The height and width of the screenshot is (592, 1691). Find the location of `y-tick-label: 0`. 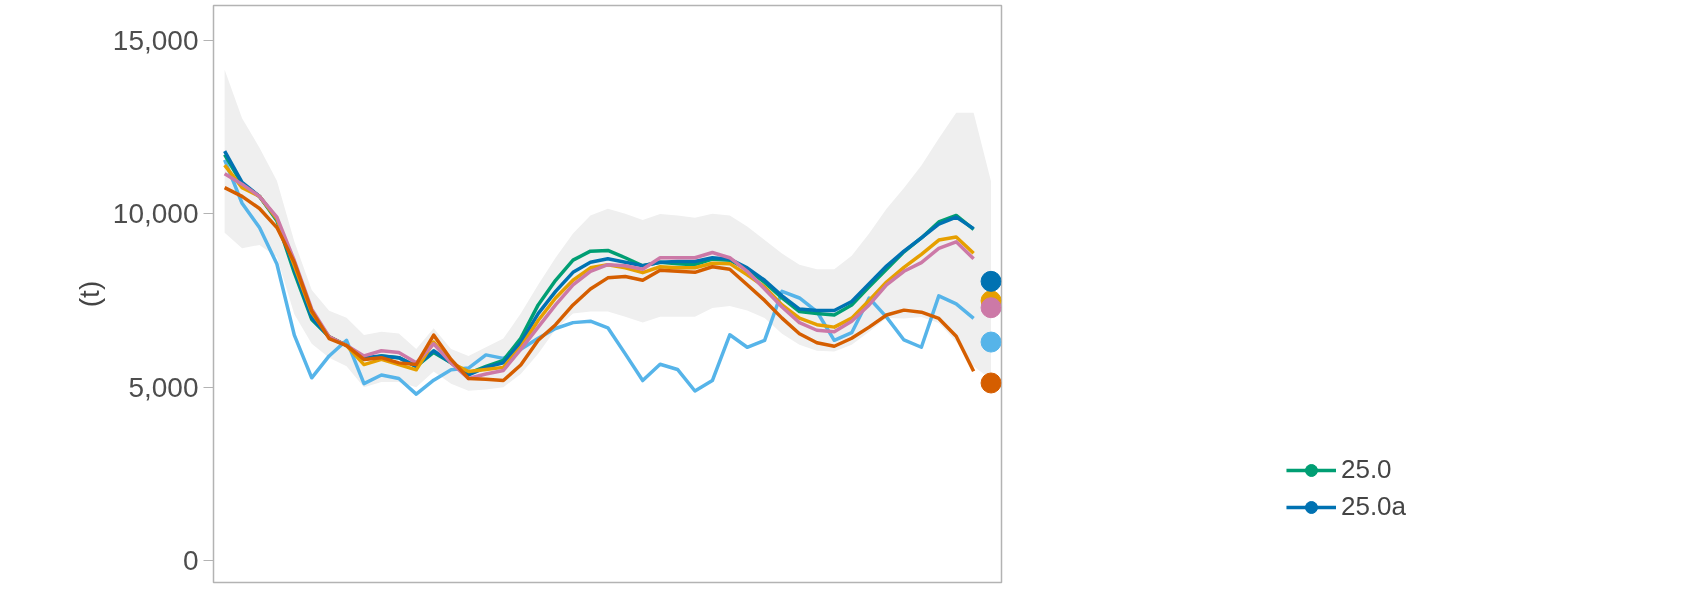

y-tick-label: 0 is located at coordinates (190, 561).